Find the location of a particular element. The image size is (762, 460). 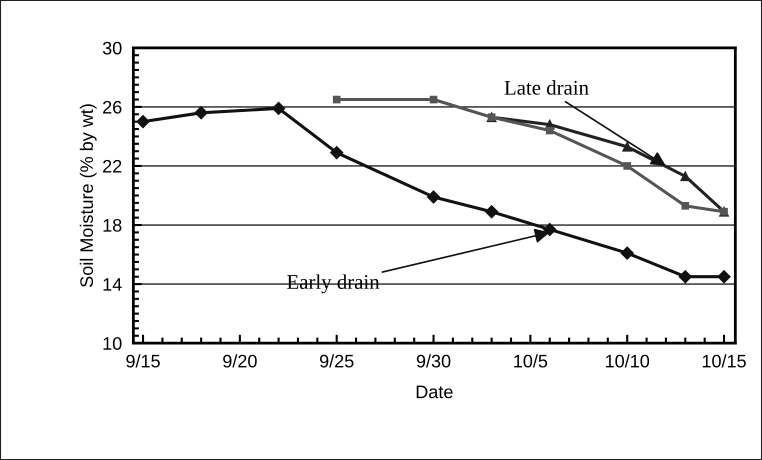

x-tick-label: 9/25 is located at coordinates (337, 361).